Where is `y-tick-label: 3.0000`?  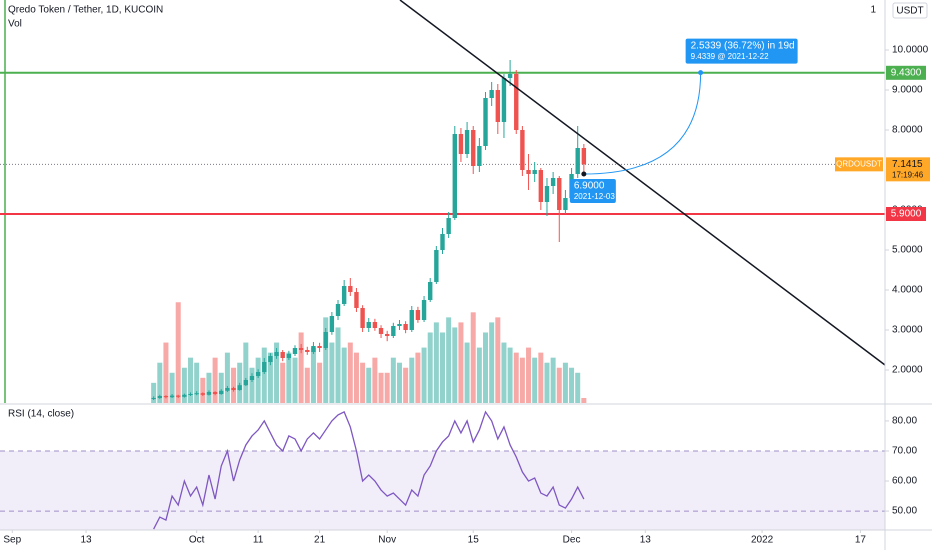
y-tick-label: 3.0000 is located at coordinates (907, 330).